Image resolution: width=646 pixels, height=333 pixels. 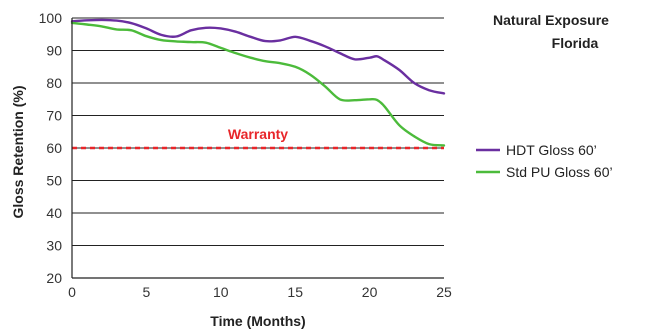 What do you see at coordinates (54, 116) in the screenshot?
I see `y-tick-label-70: 70` at bounding box center [54, 116].